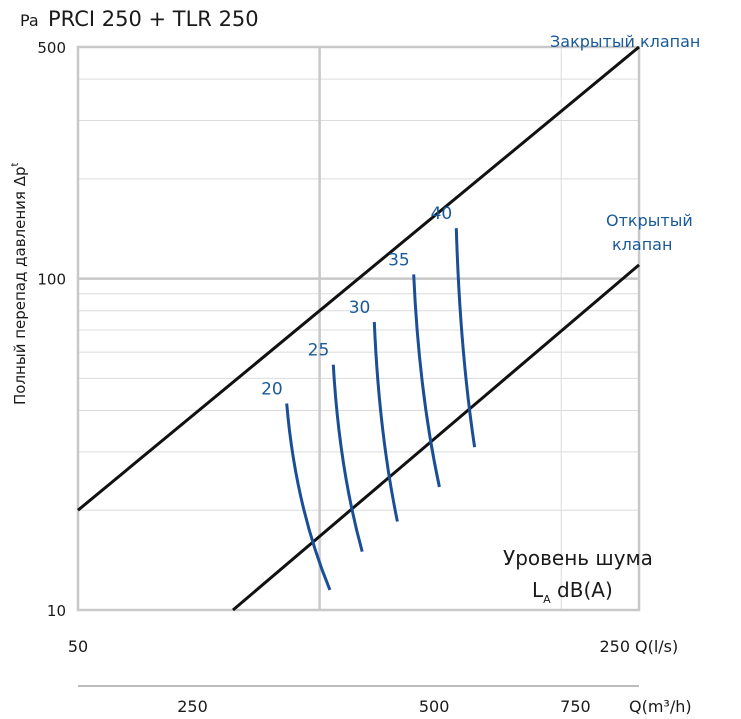 The width and height of the screenshot is (741, 719). Describe the element at coordinates (399, 260) in the screenshot. I see `noise-curve-label-35: 35` at that location.